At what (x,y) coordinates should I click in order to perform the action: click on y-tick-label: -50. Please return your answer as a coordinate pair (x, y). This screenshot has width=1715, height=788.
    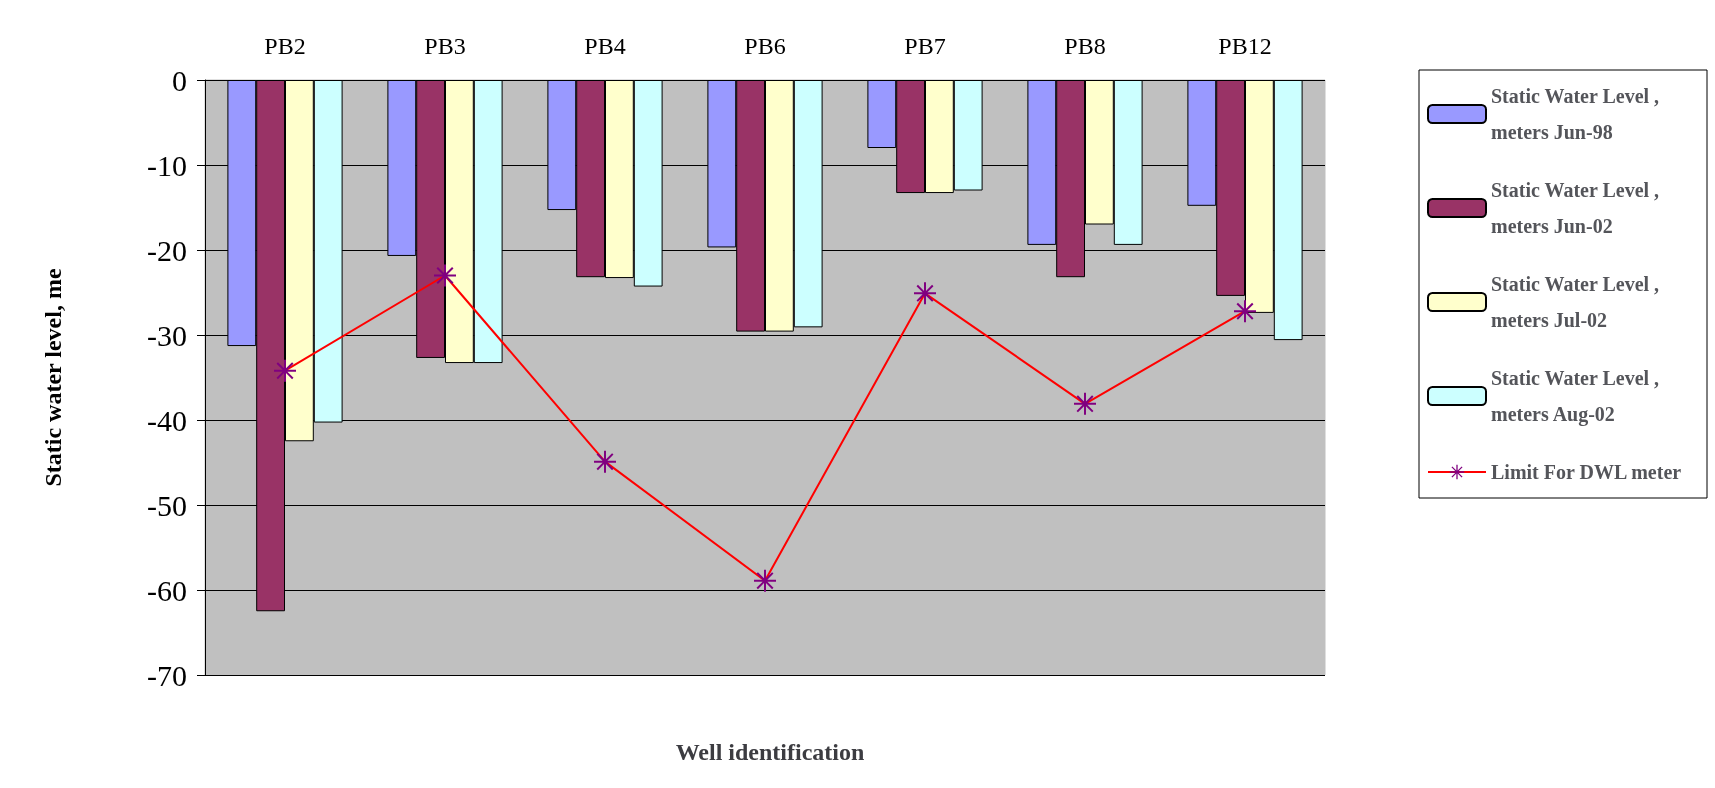
    Looking at the image, I should click on (167, 505).